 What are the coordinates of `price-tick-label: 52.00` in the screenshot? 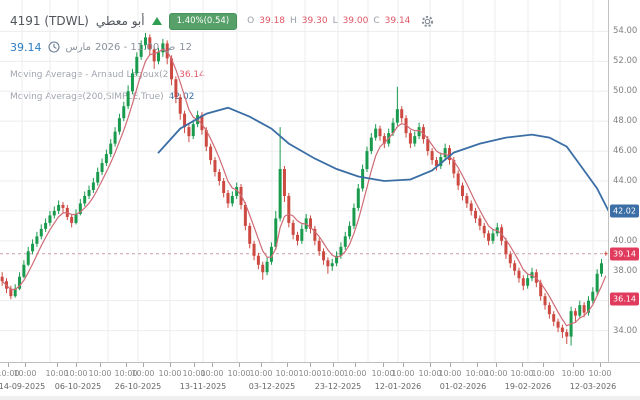 It's located at (625, 61).